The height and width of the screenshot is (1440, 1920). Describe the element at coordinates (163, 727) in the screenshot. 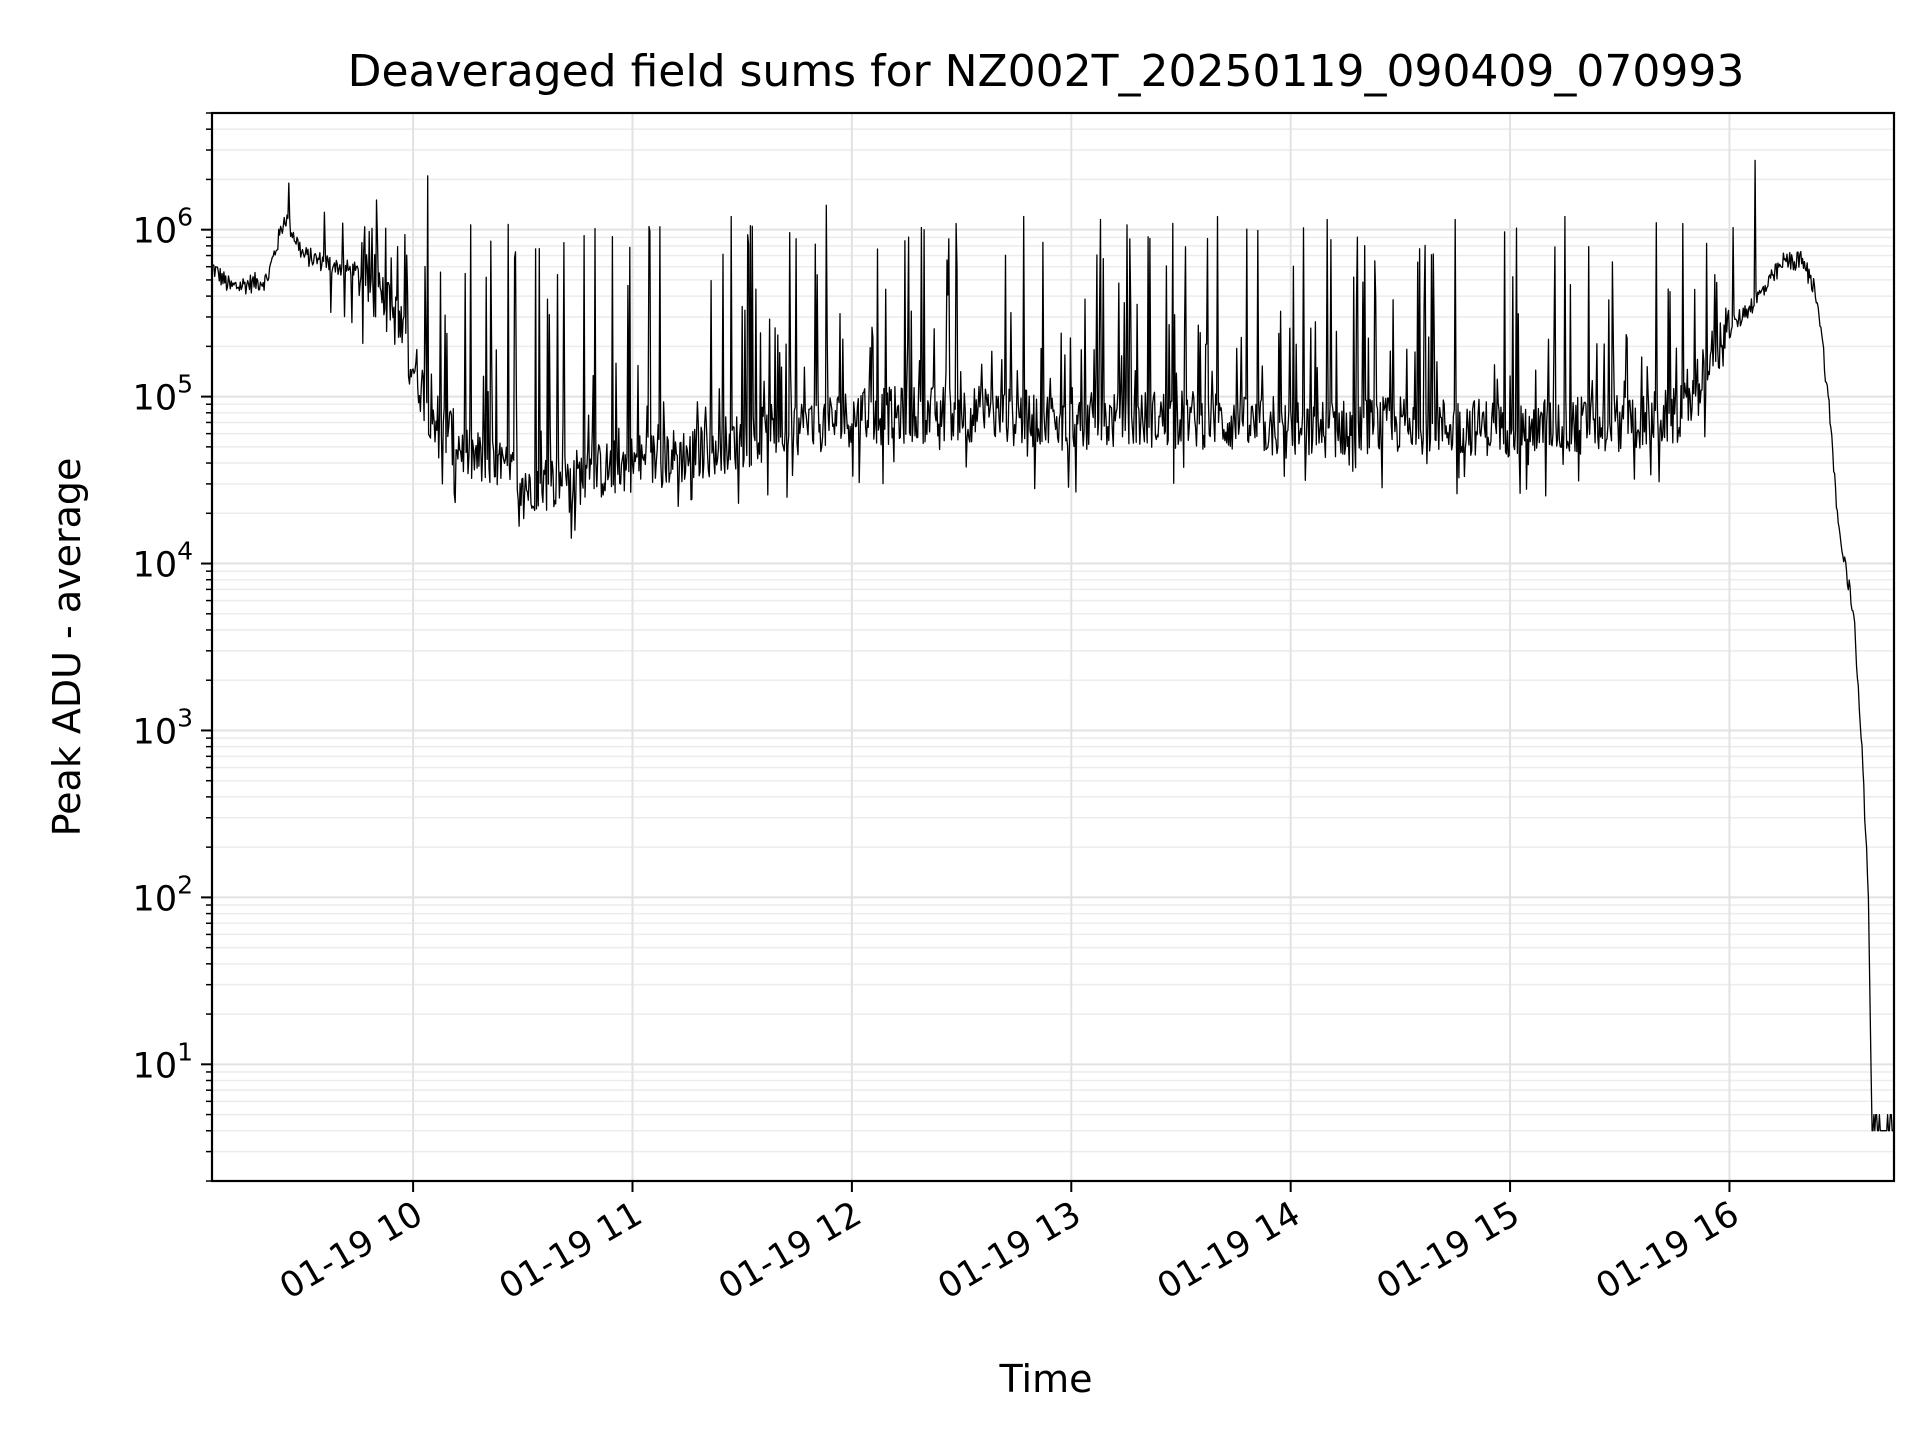

I see `y-tick-label: 10³` at that location.